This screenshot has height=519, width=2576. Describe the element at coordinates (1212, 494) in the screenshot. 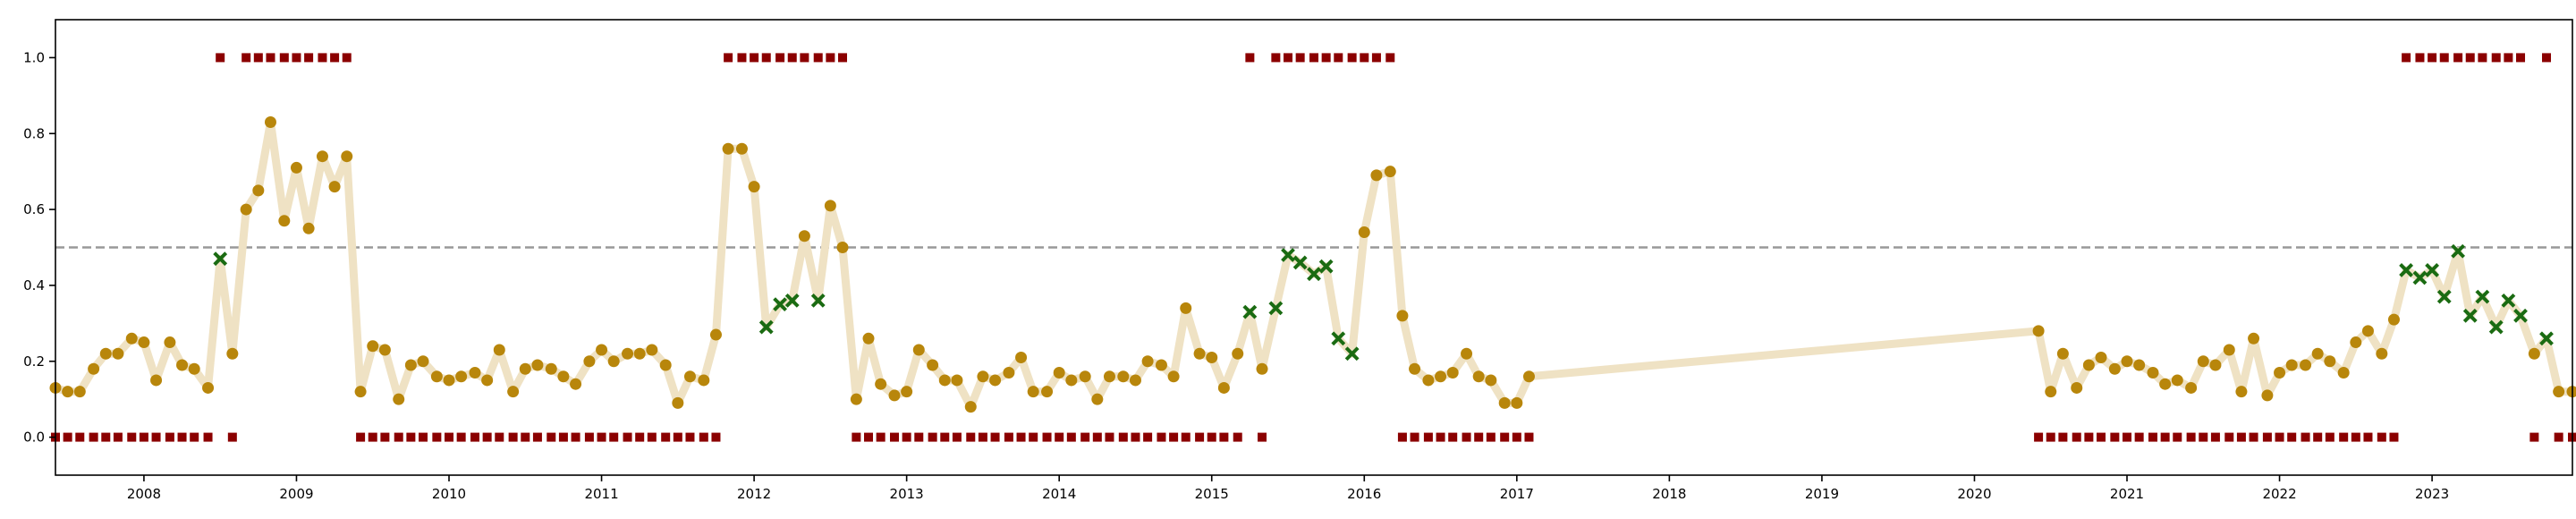

I see `x-tick-label: 2015` at that location.